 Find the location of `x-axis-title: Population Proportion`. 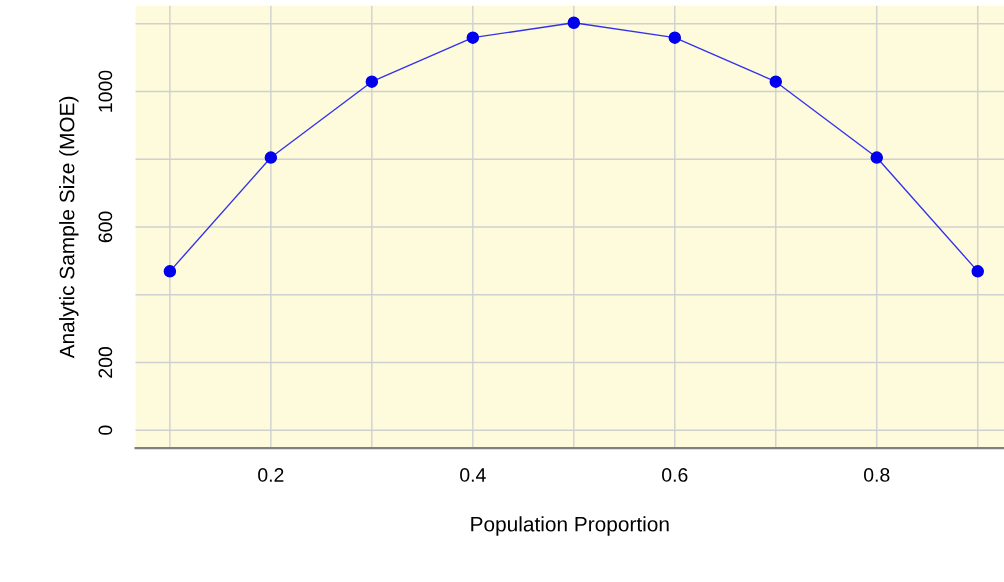

x-axis-title: Population Proportion is located at coordinates (570, 526).